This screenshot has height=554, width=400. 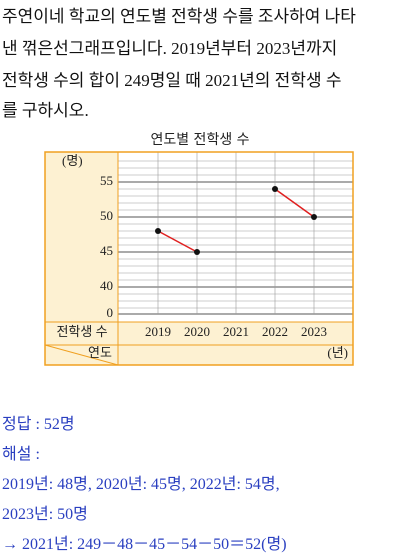 What do you see at coordinates (158, 331) in the screenshot?
I see `x-tick-label: 2019` at bounding box center [158, 331].